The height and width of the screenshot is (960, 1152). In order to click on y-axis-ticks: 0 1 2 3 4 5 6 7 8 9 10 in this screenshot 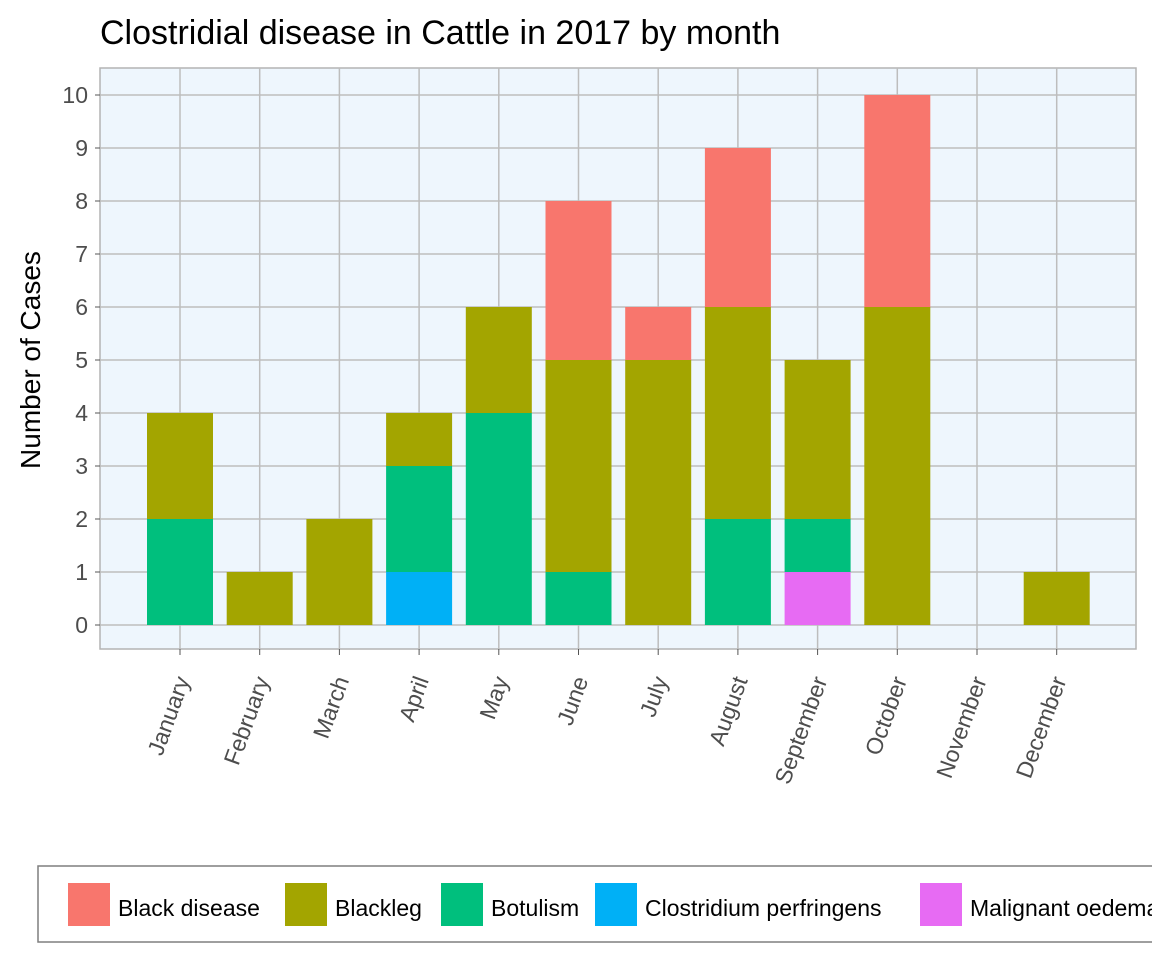, I will do `click(81, 360)`.